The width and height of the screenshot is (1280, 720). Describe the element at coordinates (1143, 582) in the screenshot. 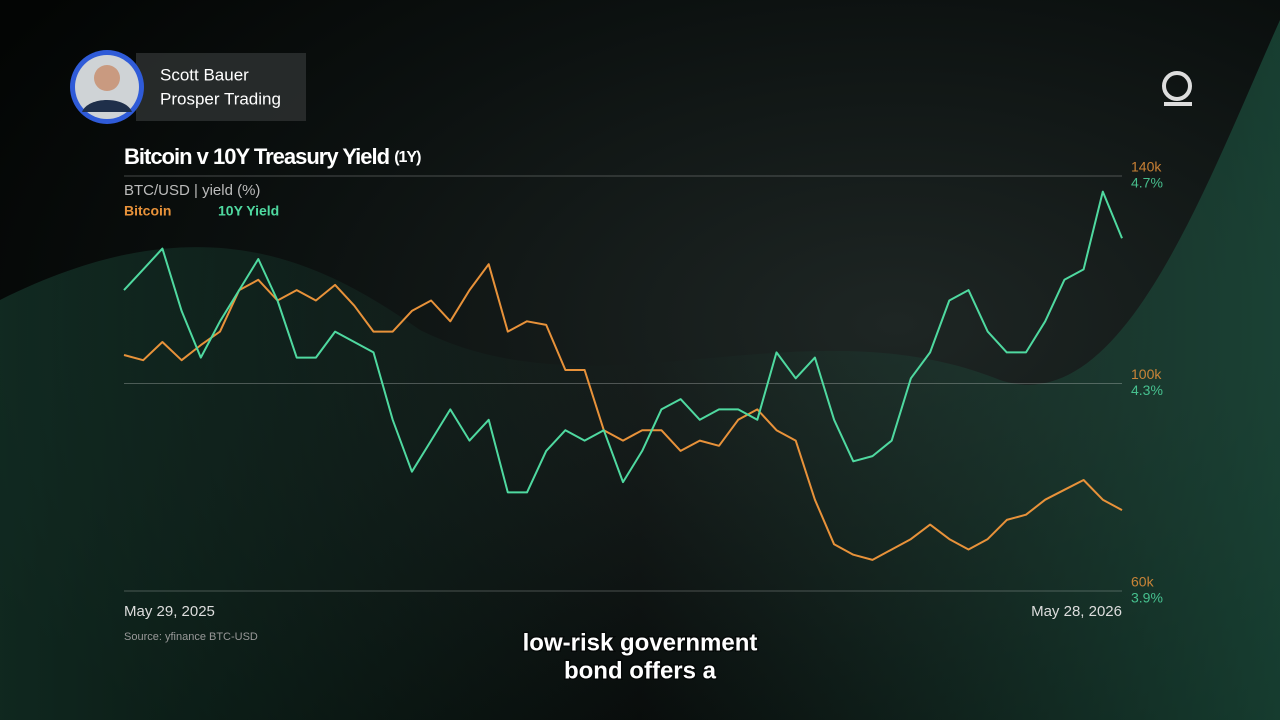

I see `y-tick-label: 60k` at that location.